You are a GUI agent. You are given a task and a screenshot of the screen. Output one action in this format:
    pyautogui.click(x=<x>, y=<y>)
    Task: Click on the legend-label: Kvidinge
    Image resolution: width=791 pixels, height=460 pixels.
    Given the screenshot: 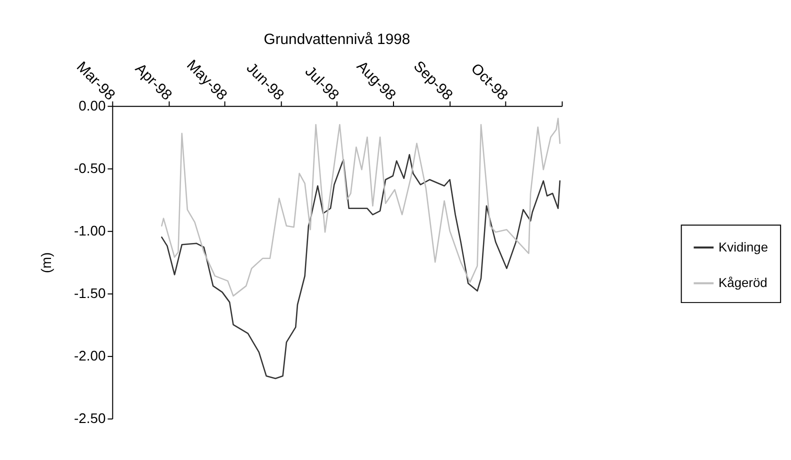 What is the action you would take?
    pyautogui.click(x=743, y=246)
    